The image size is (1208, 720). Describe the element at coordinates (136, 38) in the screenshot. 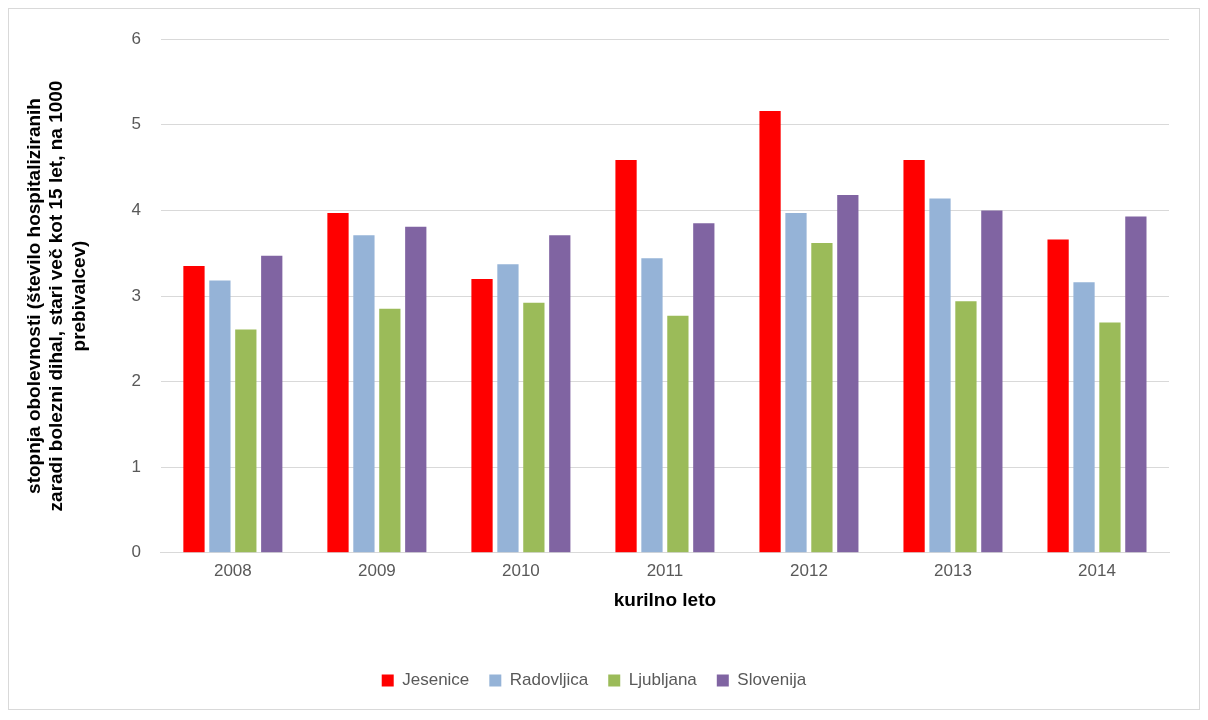

I see `y-tick-label: 6` at that location.